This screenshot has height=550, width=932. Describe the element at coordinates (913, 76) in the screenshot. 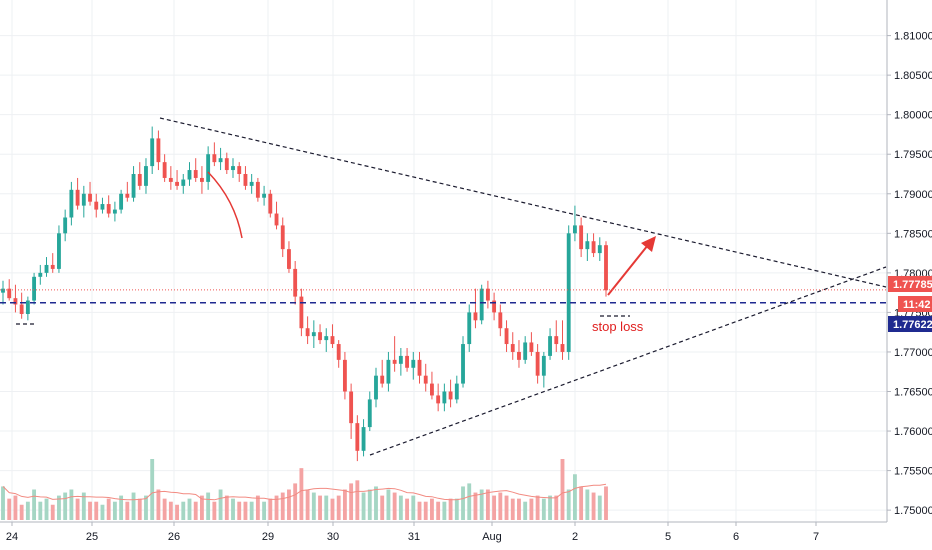

I see `y-tick-label: 1.80500` at that location.